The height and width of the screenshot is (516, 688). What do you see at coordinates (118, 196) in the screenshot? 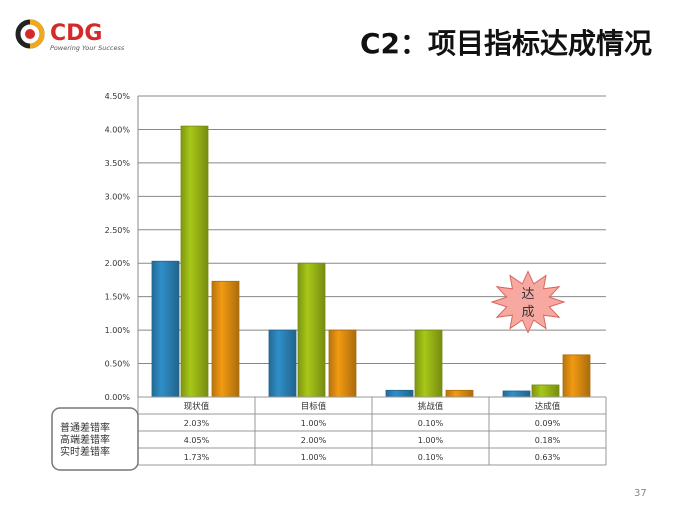
I see `y-tick-label: 3.00%` at bounding box center [118, 196].